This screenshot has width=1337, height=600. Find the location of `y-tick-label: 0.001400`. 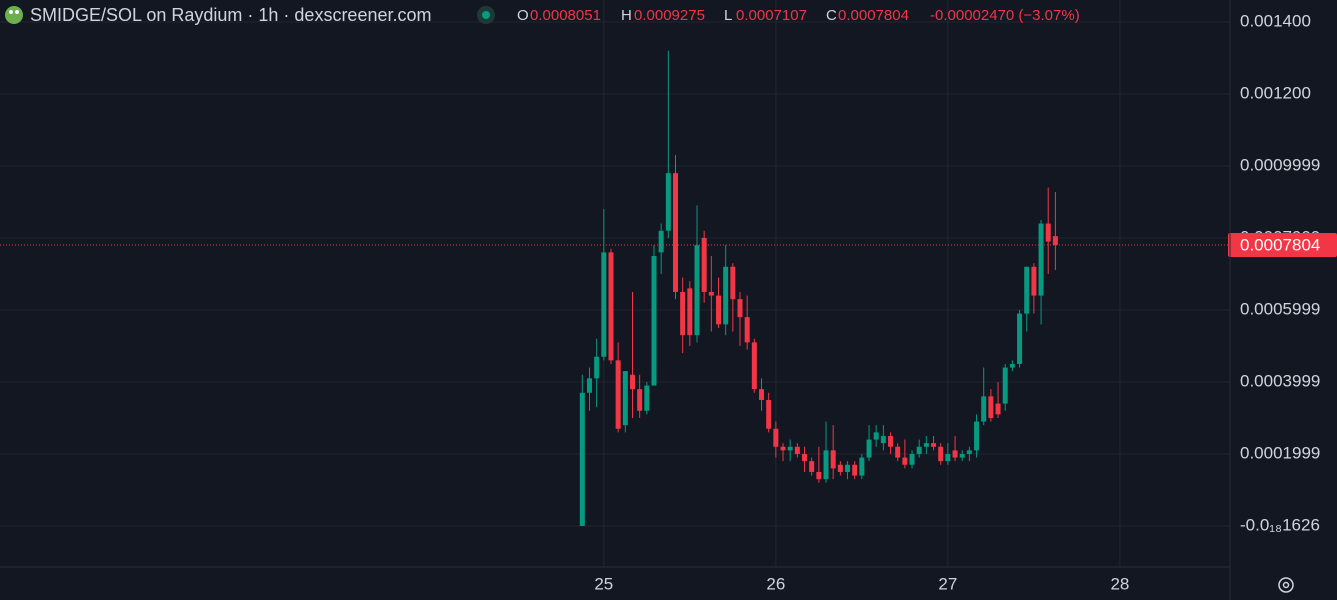

y-tick-label: 0.001400 is located at coordinates (1275, 20).